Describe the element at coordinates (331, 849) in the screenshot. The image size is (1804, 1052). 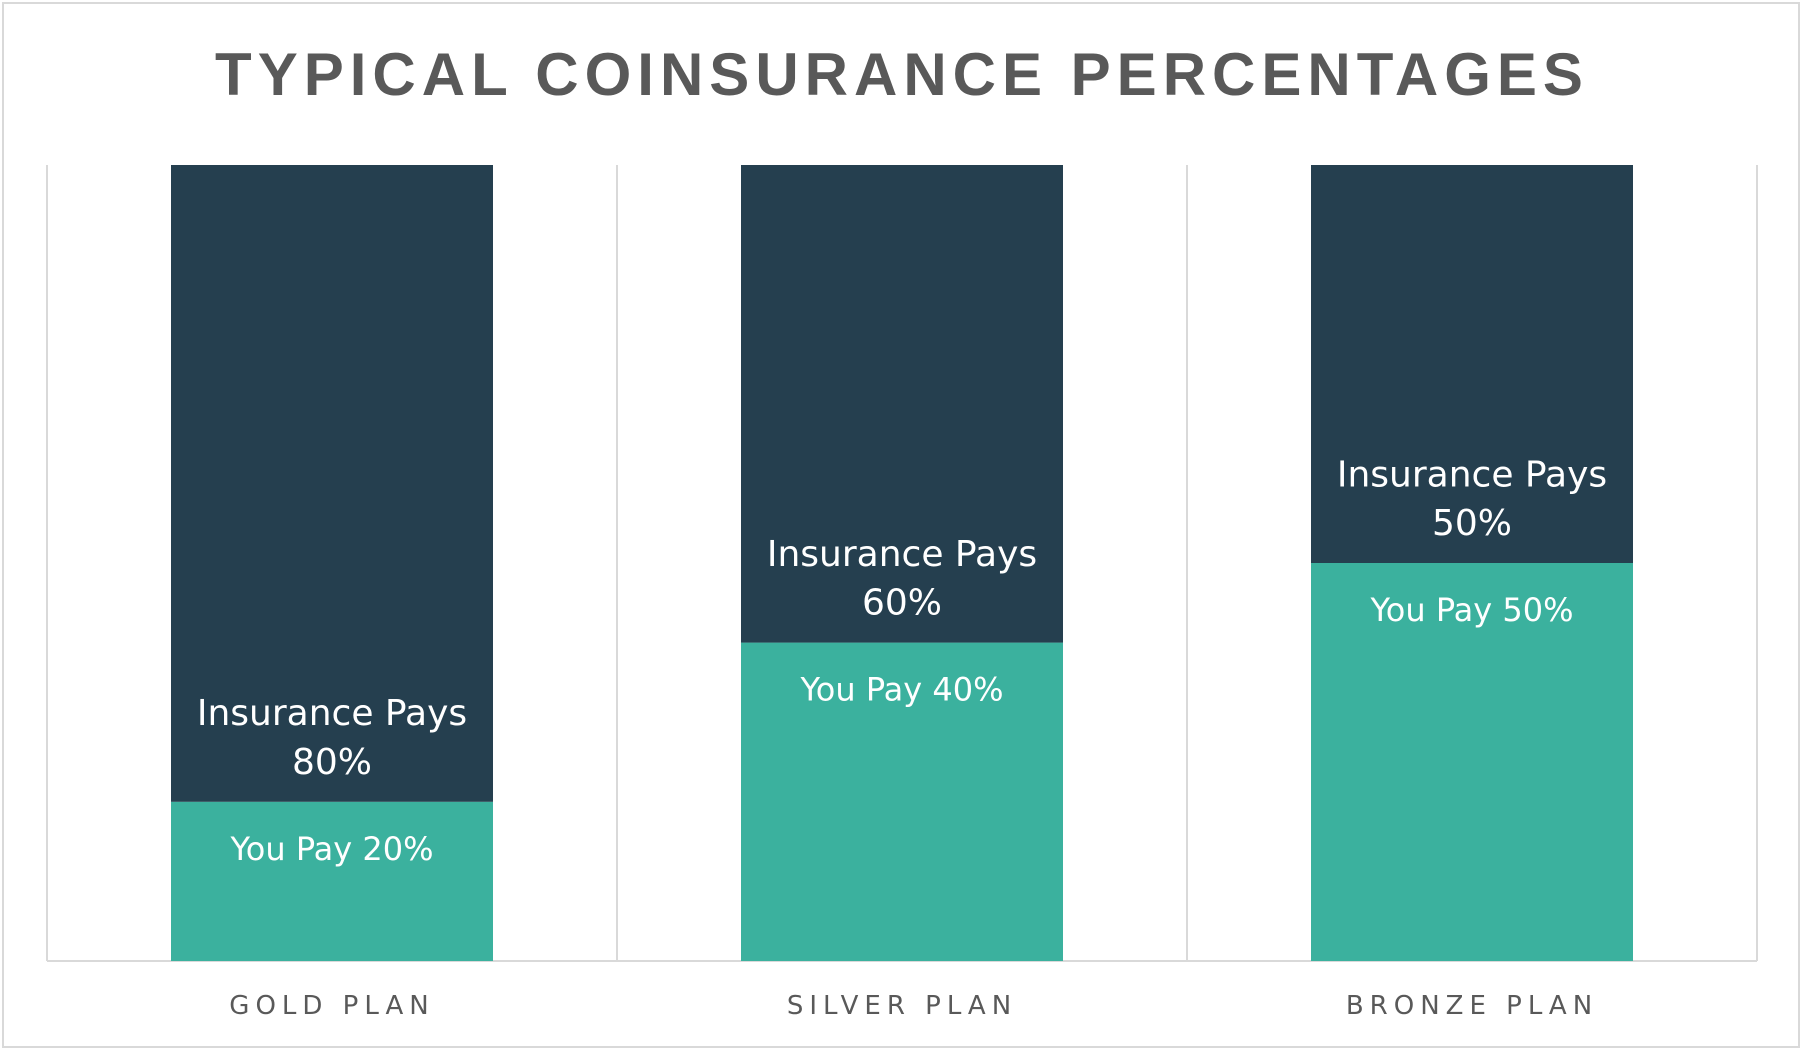
I see `you-pay-data-label: You Pay 20%` at that location.